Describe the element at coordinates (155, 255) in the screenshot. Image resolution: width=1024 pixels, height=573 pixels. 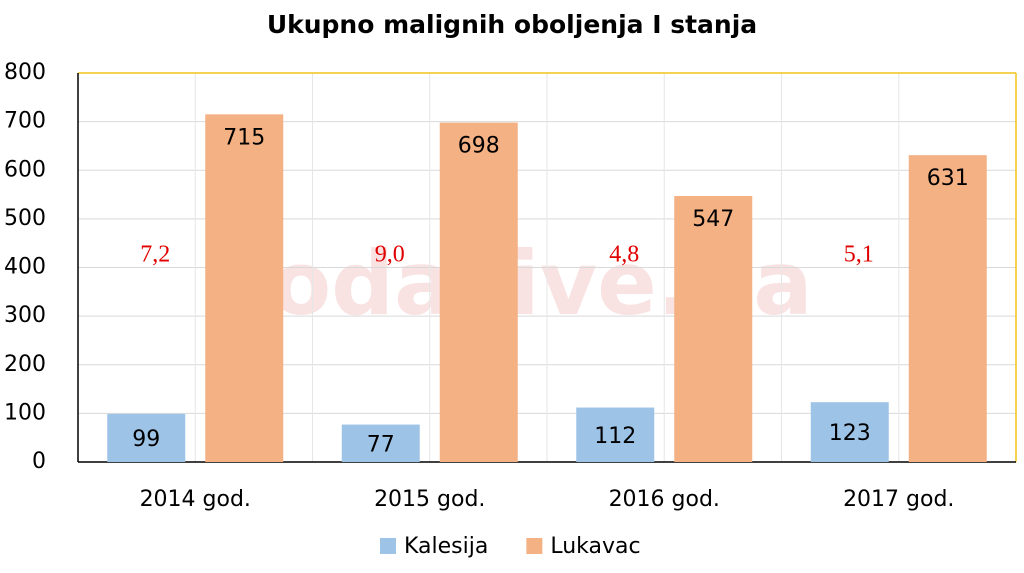
I see `annotation: 7,2` at that location.